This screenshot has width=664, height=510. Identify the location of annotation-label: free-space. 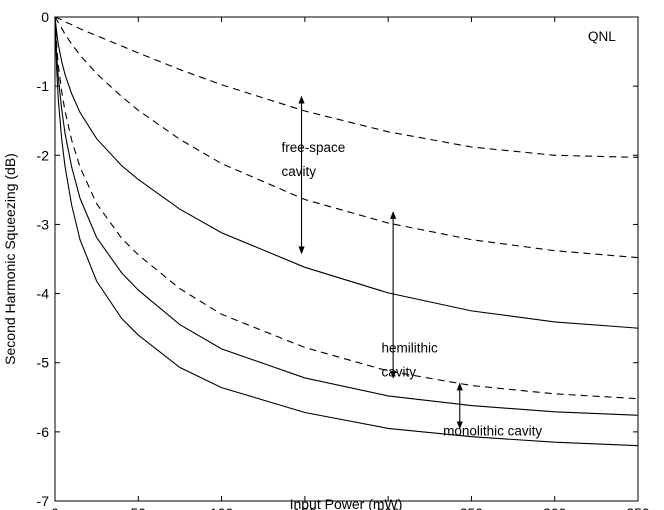
(314, 147).